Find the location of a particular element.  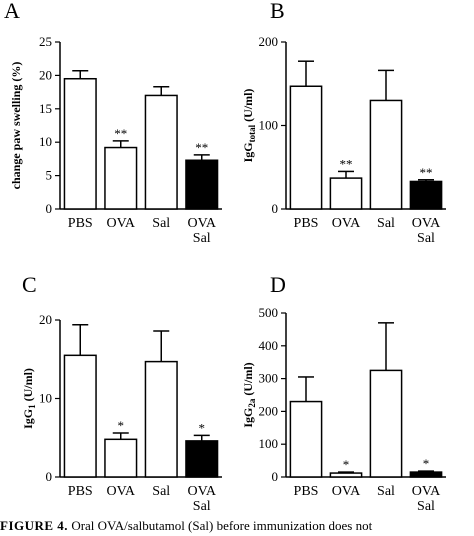

panel-letter: C is located at coordinates (29, 284).